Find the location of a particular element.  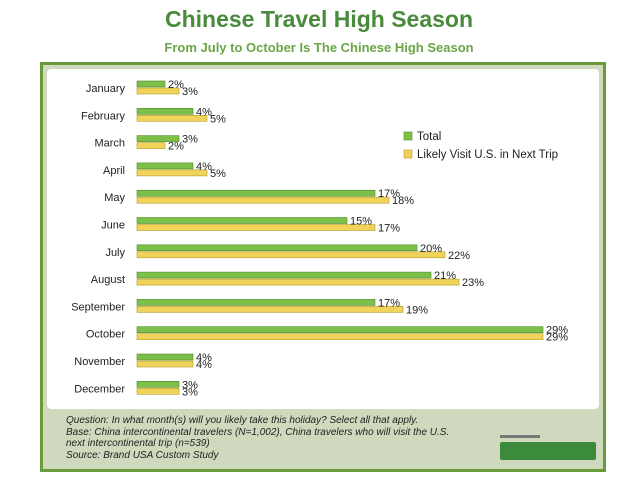

category-label: February is located at coordinates (103, 116).